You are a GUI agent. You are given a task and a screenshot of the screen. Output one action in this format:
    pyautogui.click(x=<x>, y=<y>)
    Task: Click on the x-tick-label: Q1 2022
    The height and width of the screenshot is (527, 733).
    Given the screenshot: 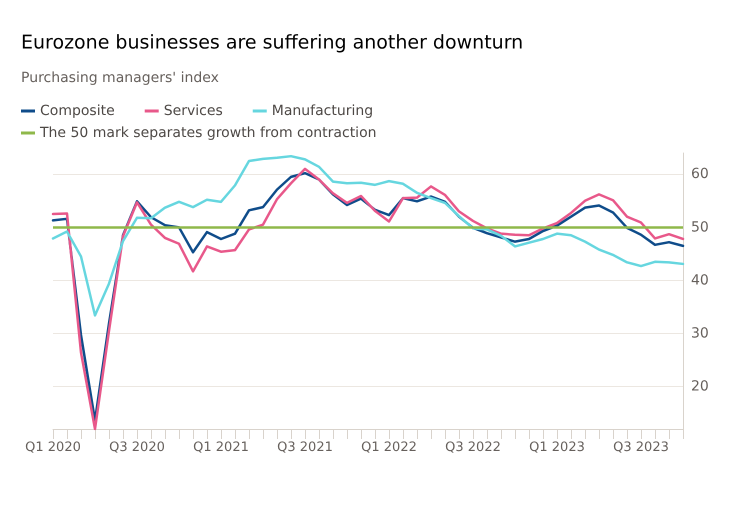 What is the action you would take?
    pyautogui.click(x=389, y=447)
    